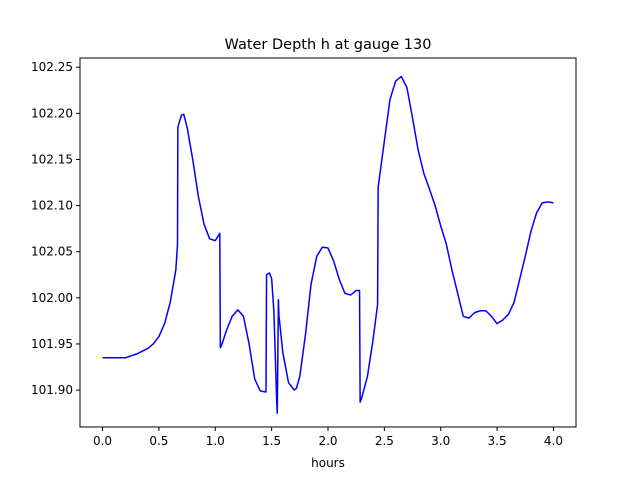  What do you see at coordinates (440, 441) in the screenshot?
I see `x-tick-label: 3.0` at bounding box center [440, 441].